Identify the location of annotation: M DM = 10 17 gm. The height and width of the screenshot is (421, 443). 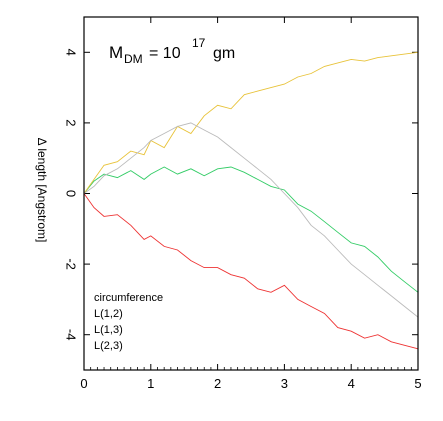
(172, 51).